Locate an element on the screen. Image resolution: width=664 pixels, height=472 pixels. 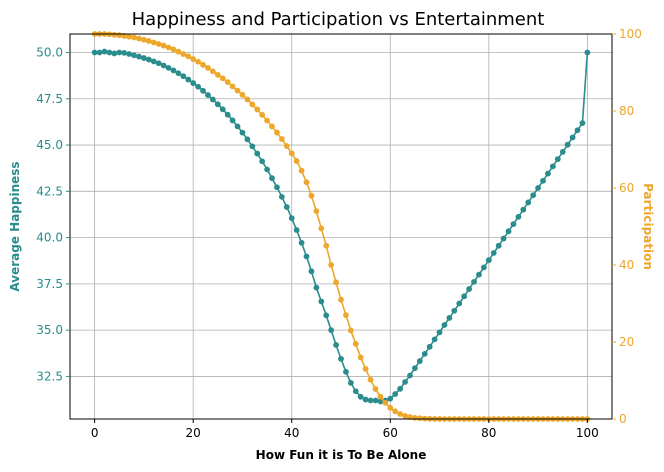
x-tick-label: 60 is located at coordinates (390, 433).